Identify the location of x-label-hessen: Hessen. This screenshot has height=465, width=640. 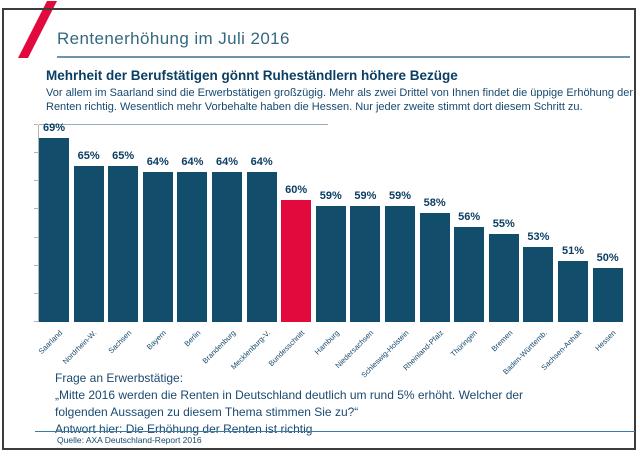
(605, 340).